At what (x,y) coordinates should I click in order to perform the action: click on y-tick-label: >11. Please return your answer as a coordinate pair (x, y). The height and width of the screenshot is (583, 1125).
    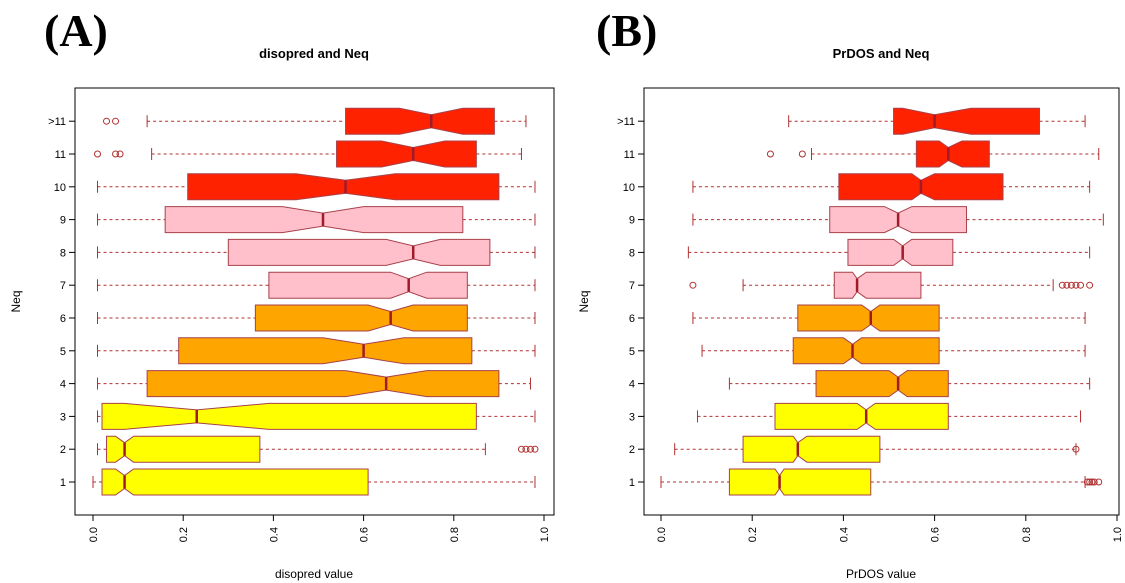
    Looking at the image, I should click on (57, 122).